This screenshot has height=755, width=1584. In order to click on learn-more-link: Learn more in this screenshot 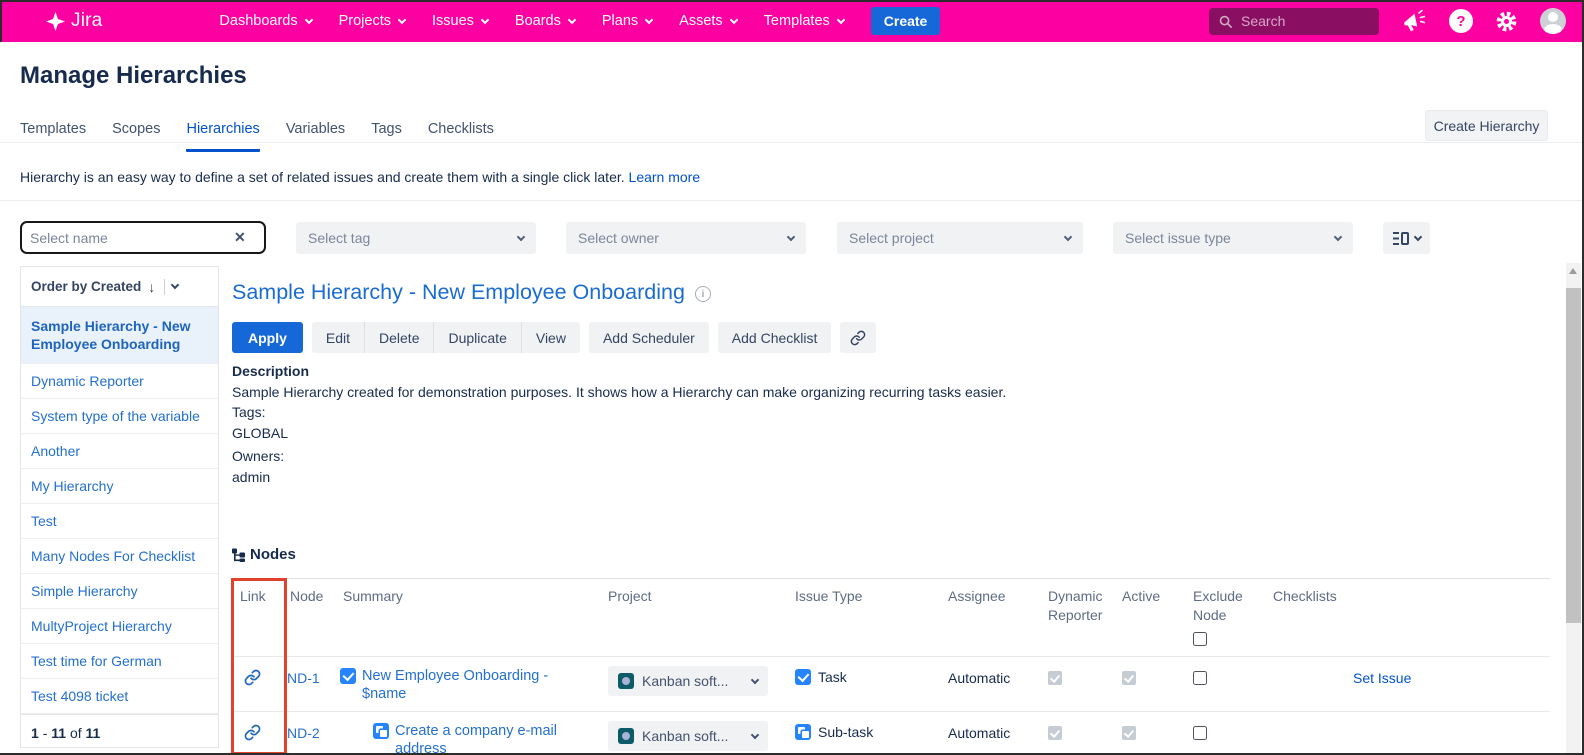, I will do `click(664, 177)`.